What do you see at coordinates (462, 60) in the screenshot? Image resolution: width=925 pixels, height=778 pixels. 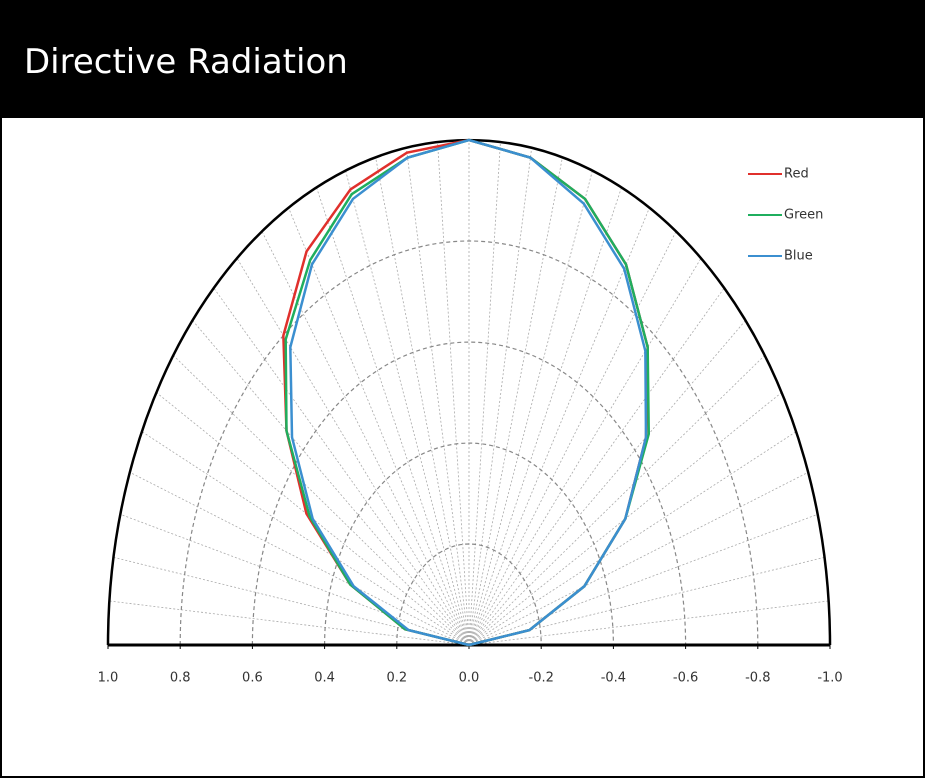 I see `header: Directive Radiation` at bounding box center [462, 60].